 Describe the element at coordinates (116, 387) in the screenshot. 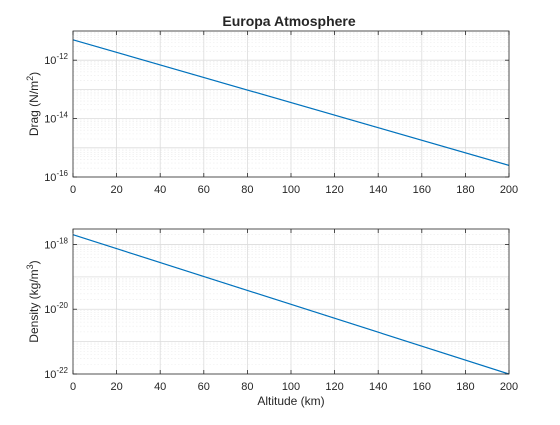

I see `density-x-tick-label: 20` at that location.